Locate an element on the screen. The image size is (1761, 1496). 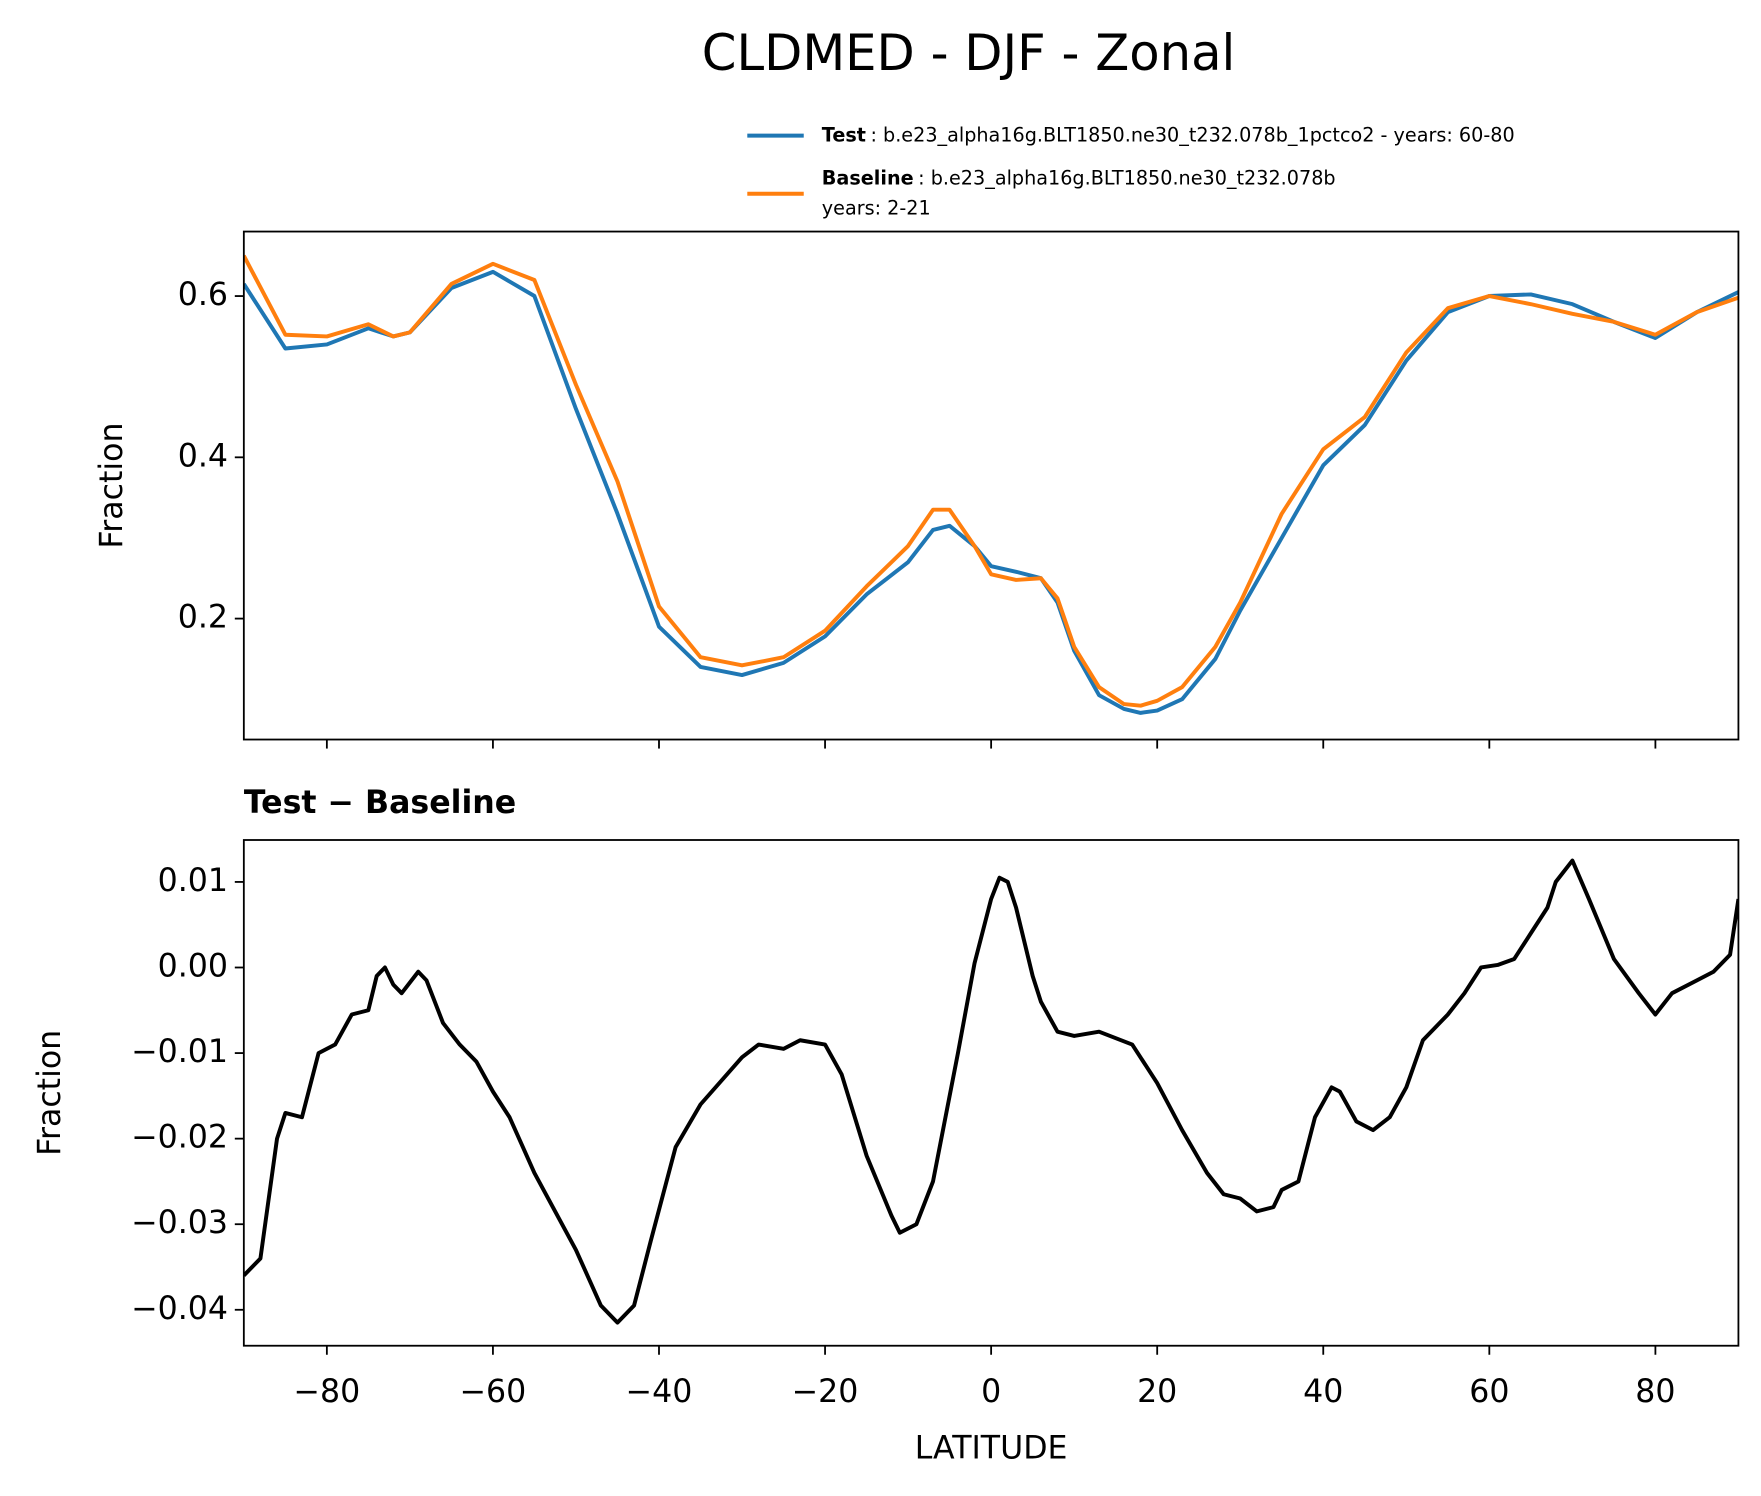
x-tick-label: 40 is located at coordinates (1323, 1392).